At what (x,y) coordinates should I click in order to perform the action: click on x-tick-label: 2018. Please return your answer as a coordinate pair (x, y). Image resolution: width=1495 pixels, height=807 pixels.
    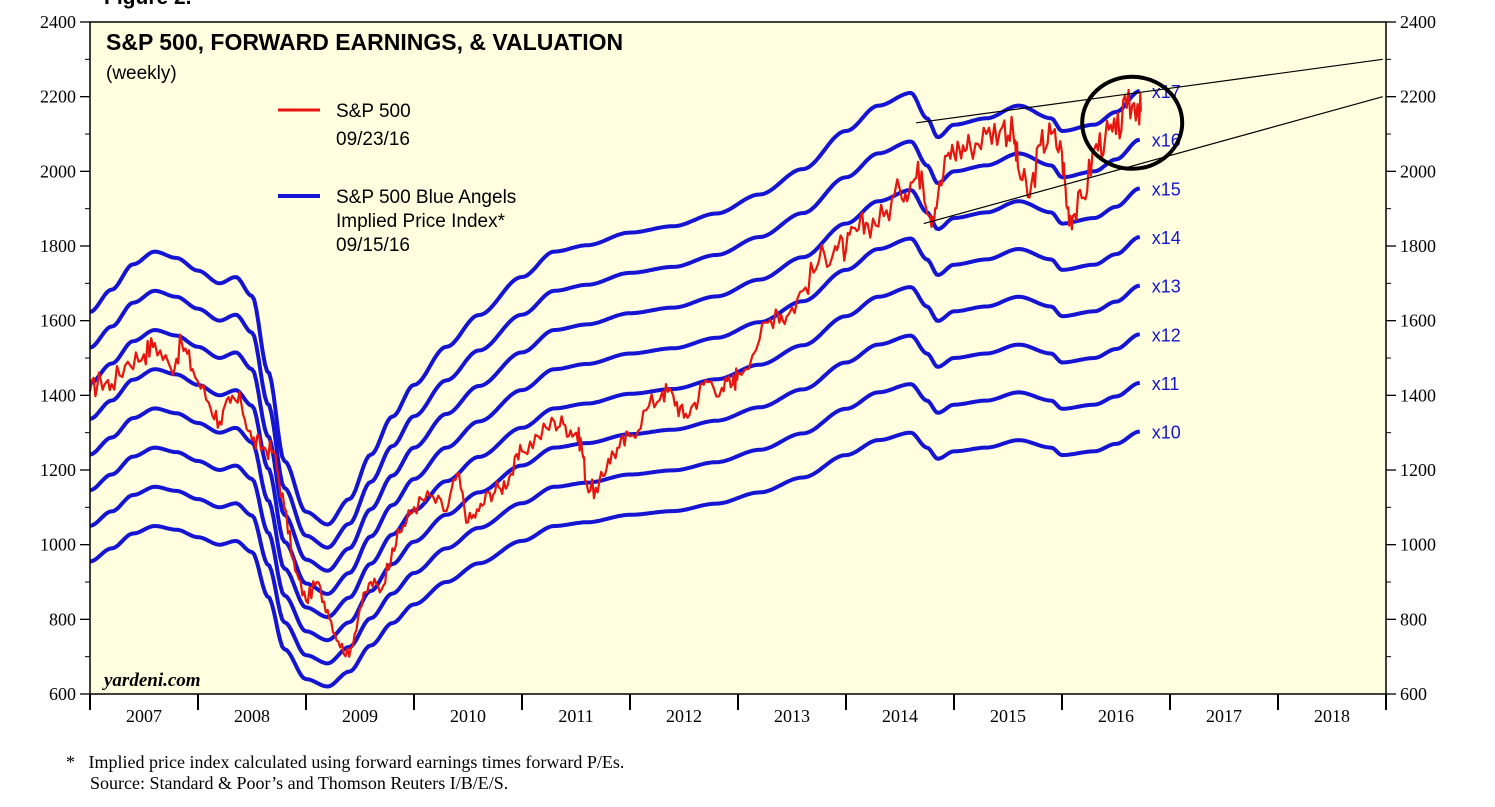
    Looking at the image, I should click on (1332, 716).